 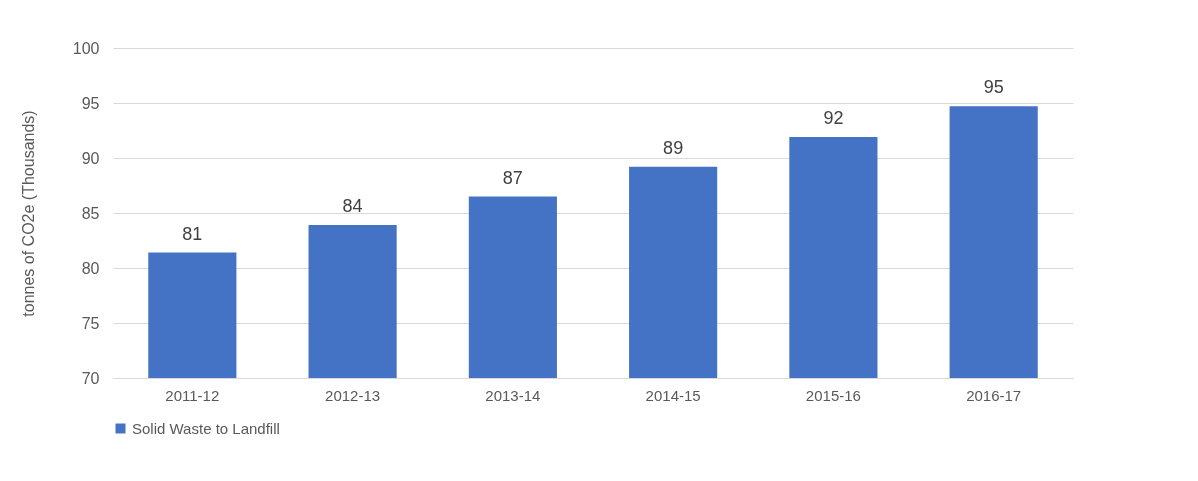 I want to click on data-label: 81, so click(x=192, y=233).